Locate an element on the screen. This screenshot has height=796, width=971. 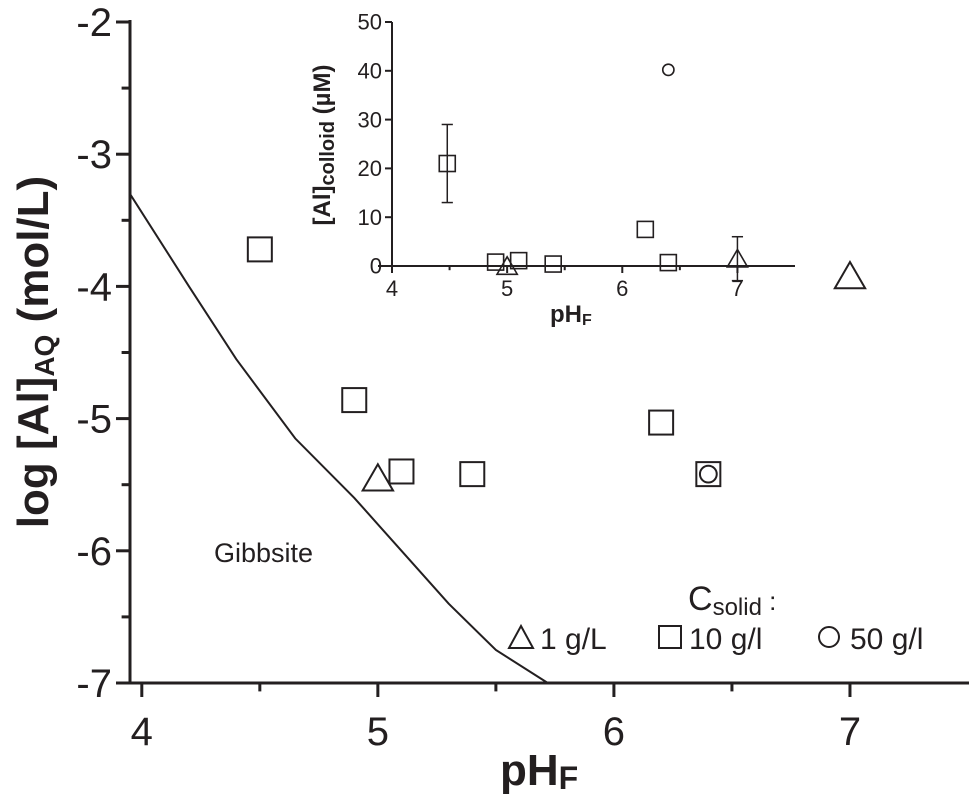
legend-label-1: 1 g/L is located at coordinates (573, 639).